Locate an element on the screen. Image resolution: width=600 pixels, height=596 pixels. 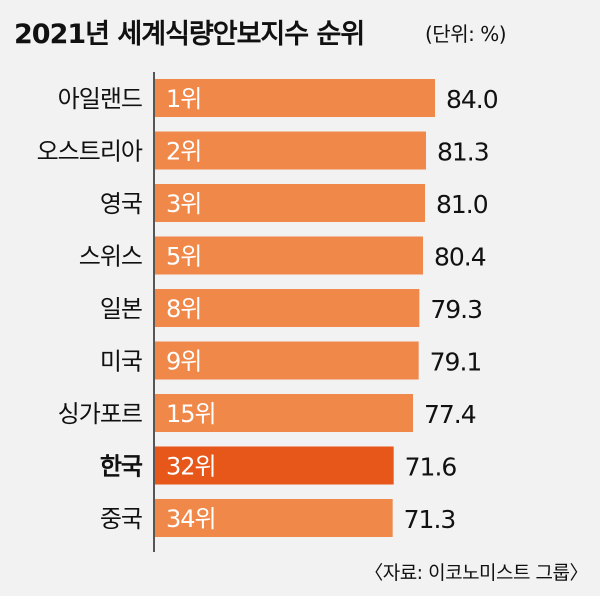
value-label: 81.3 is located at coordinates (463, 152).